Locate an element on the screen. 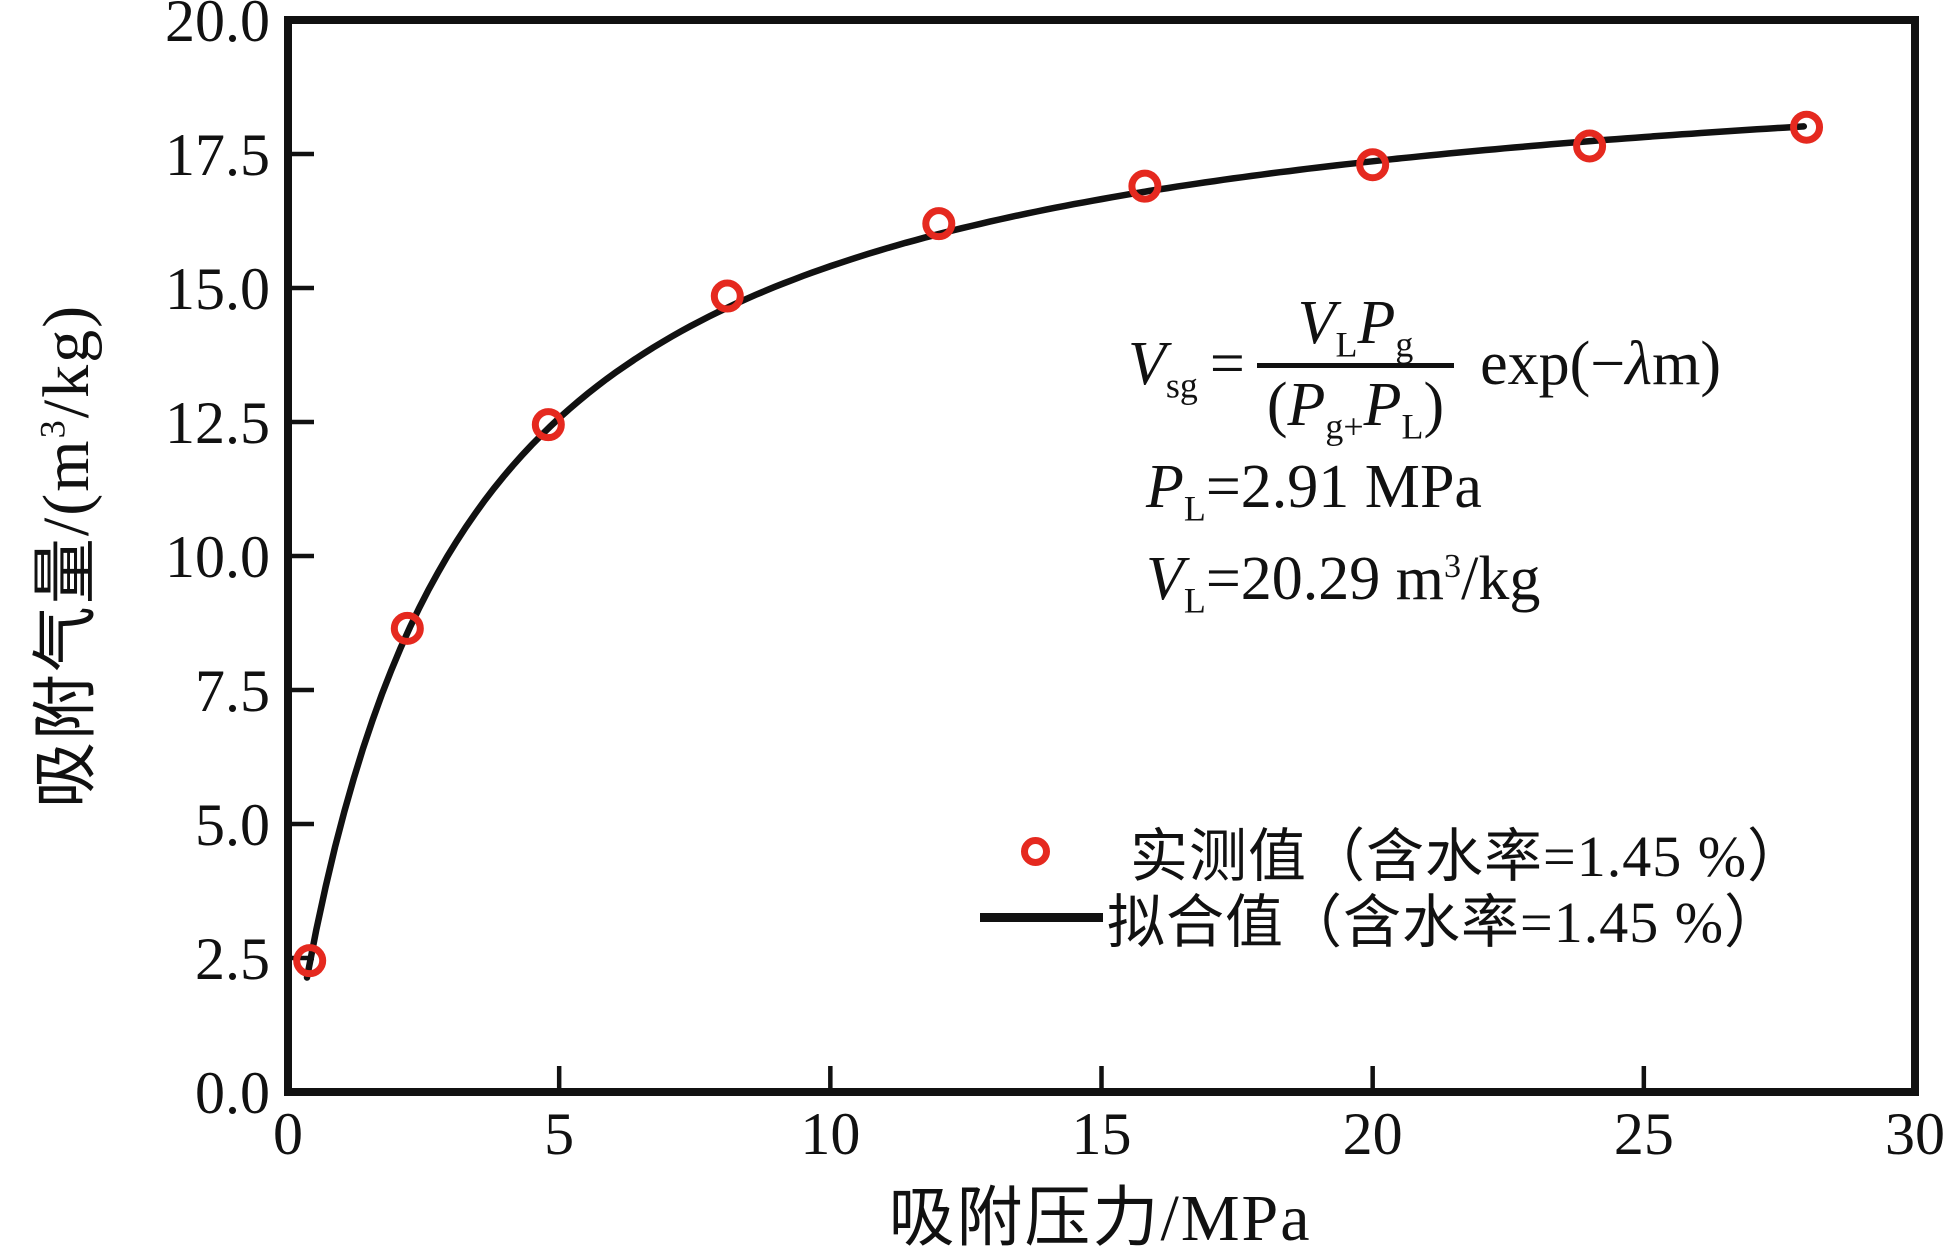 This screenshot has height=1247, width=1953. vl-superscript: 3 is located at coordinates (1453, 566).